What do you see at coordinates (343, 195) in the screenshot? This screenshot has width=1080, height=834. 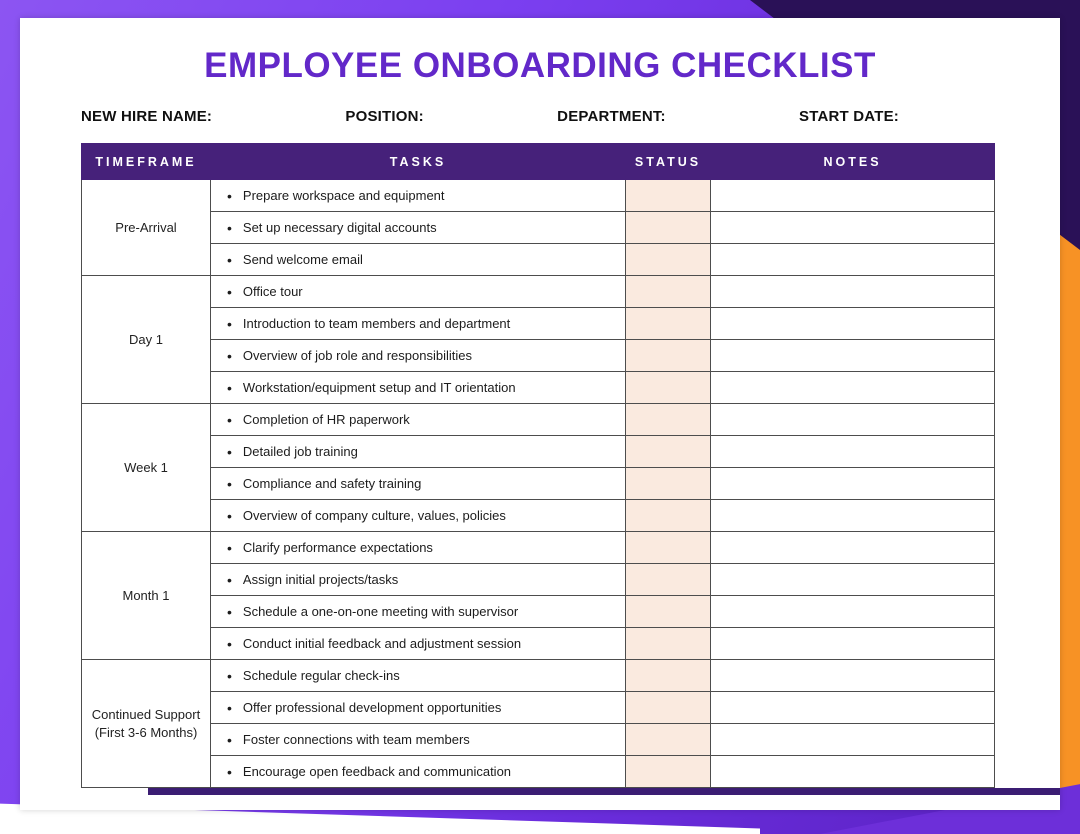 I see `task-label: Prepare workspace and equipment` at bounding box center [343, 195].